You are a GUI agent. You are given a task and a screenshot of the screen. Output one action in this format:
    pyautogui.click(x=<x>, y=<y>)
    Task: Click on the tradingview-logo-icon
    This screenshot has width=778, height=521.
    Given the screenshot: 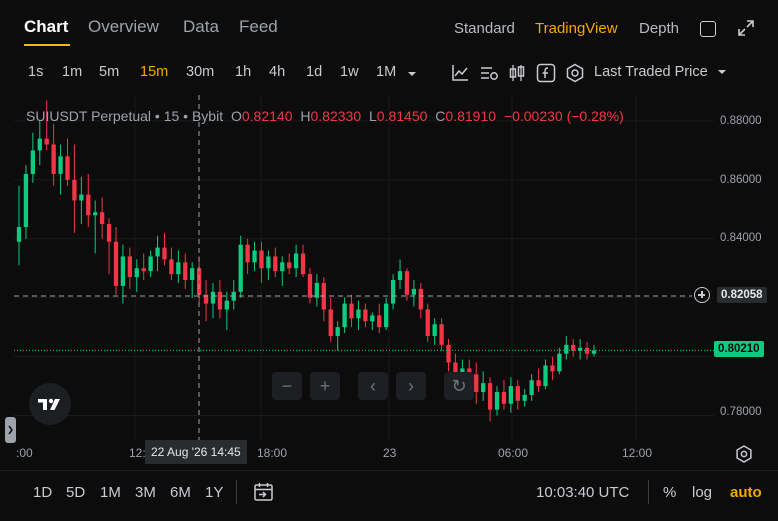 What is the action you would take?
    pyautogui.click(x=49, y=404)
    